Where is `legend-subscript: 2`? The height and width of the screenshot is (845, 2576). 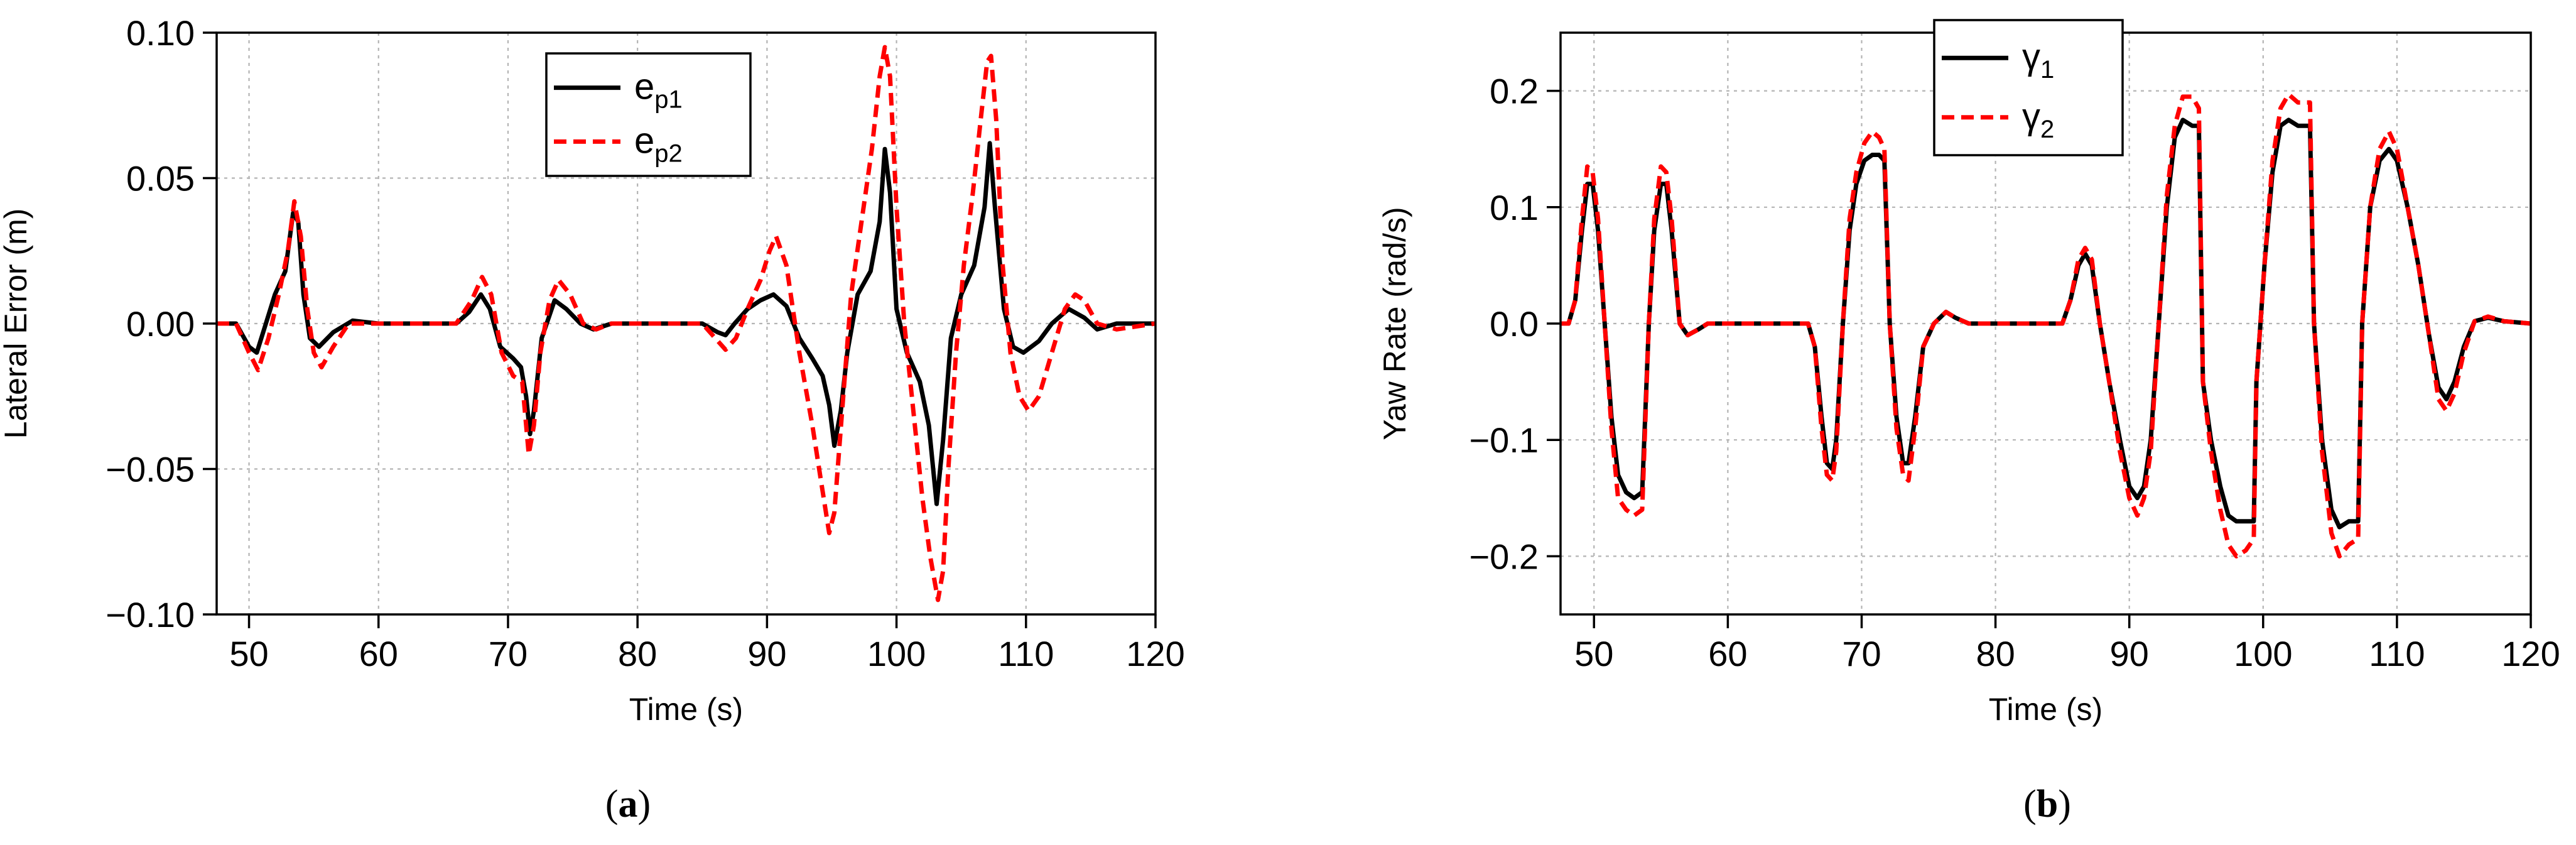
legend-subscript: 2 is located at coordinates (2047, 129).